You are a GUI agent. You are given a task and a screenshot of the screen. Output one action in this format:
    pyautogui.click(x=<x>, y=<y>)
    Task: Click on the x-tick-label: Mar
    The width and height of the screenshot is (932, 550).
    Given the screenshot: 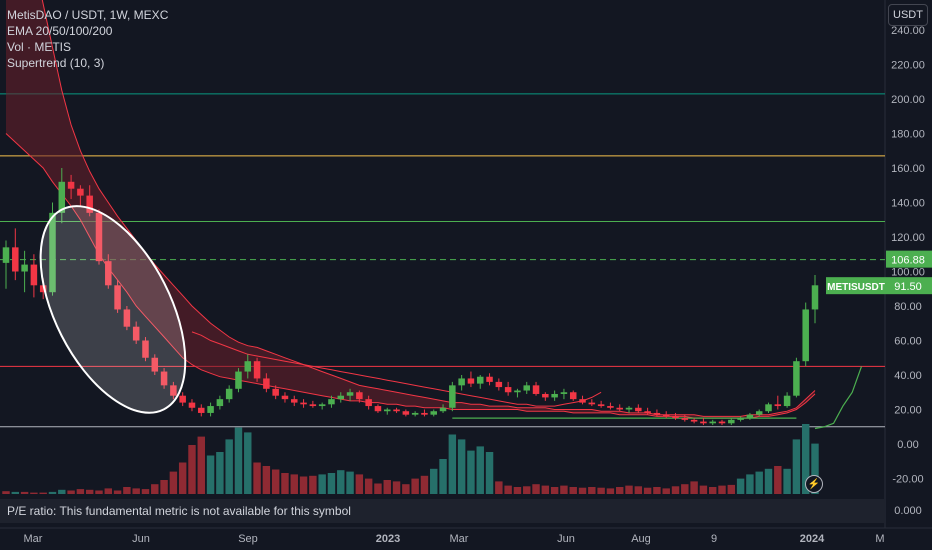 What is the action you would take?
    pyautogui.click(x=33, y=539)
    